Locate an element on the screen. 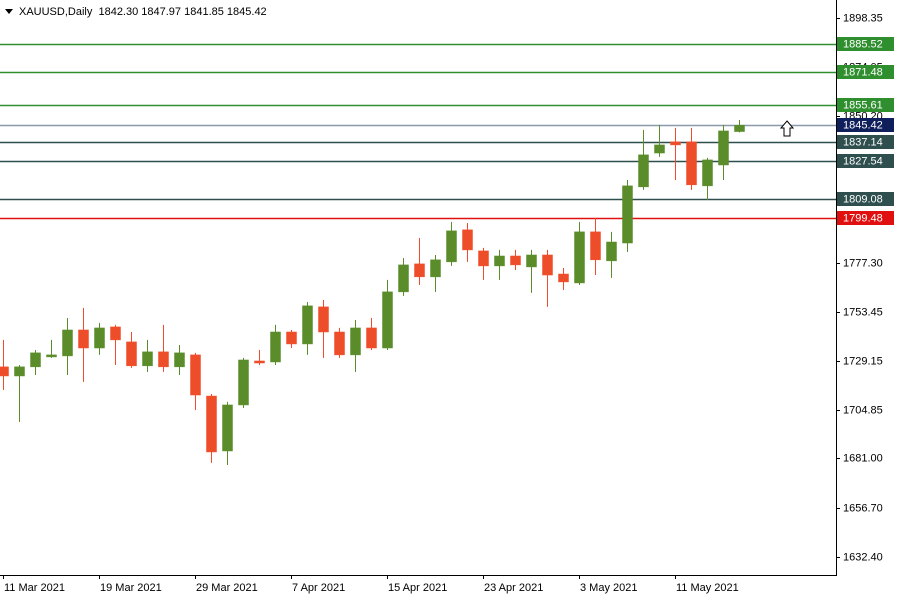  buy-arrow-icon is located at coordinates (787, 128).